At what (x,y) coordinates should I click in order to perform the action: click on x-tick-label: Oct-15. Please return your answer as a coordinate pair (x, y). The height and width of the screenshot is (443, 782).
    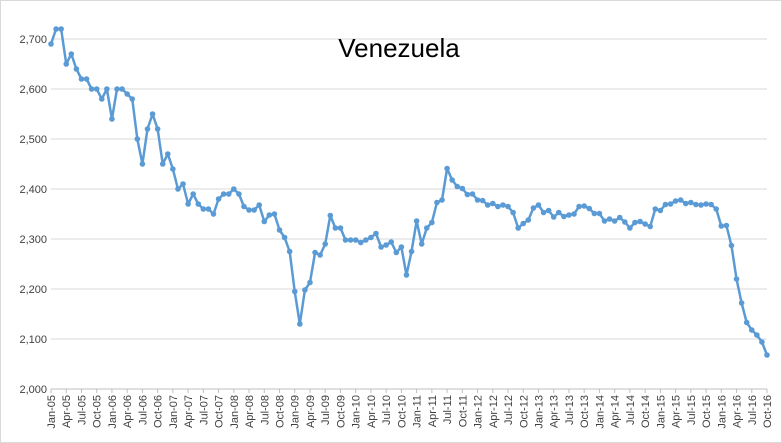
    Looking at the image, I should click on (707, 411).